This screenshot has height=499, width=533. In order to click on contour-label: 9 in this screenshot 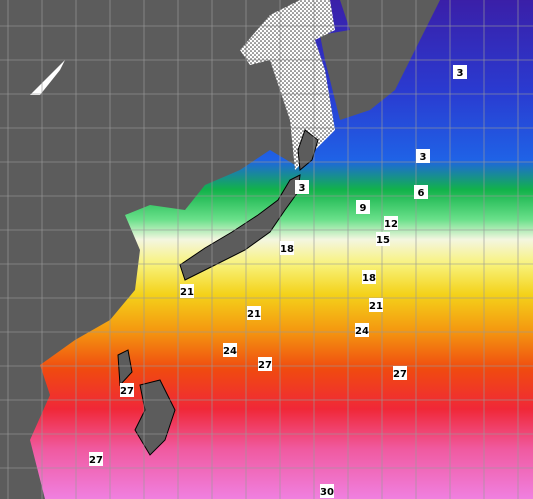, I will do `click(363, 208)`.